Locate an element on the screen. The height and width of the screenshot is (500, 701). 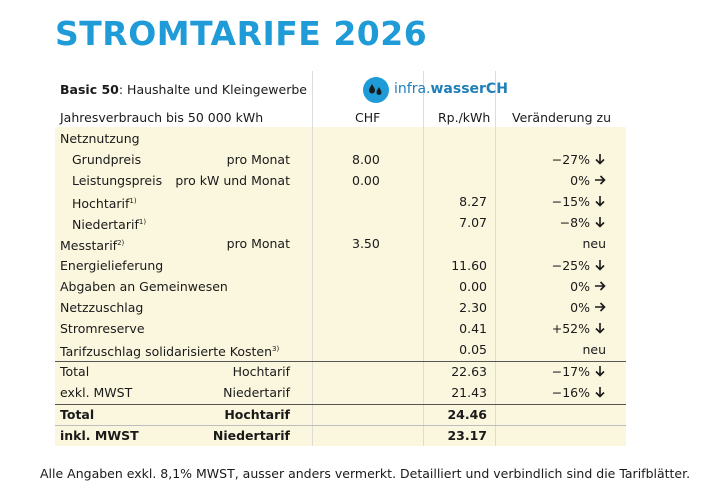
value-chf: 3.50 is located at coordinates (366, 243).